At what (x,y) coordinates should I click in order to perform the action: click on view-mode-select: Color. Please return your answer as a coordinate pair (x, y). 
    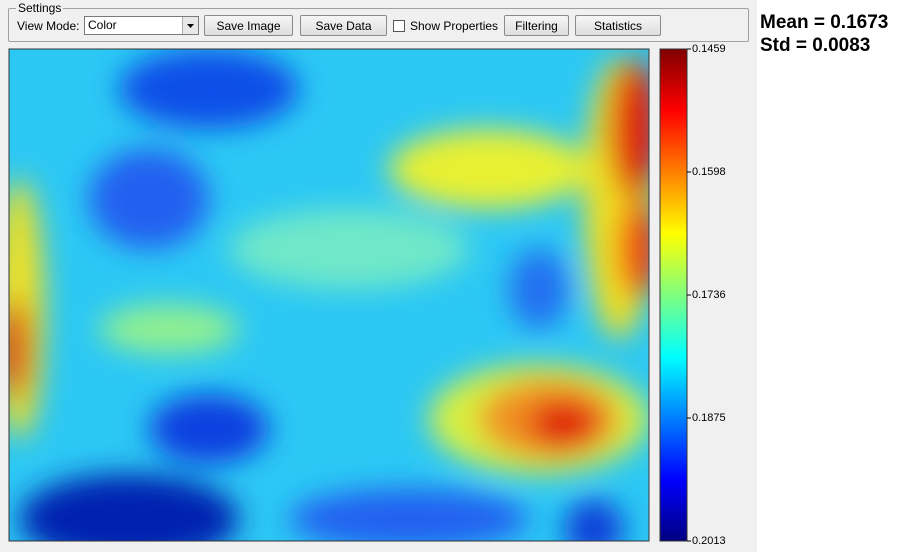
    Looking at the image, I should click on (141, 25).